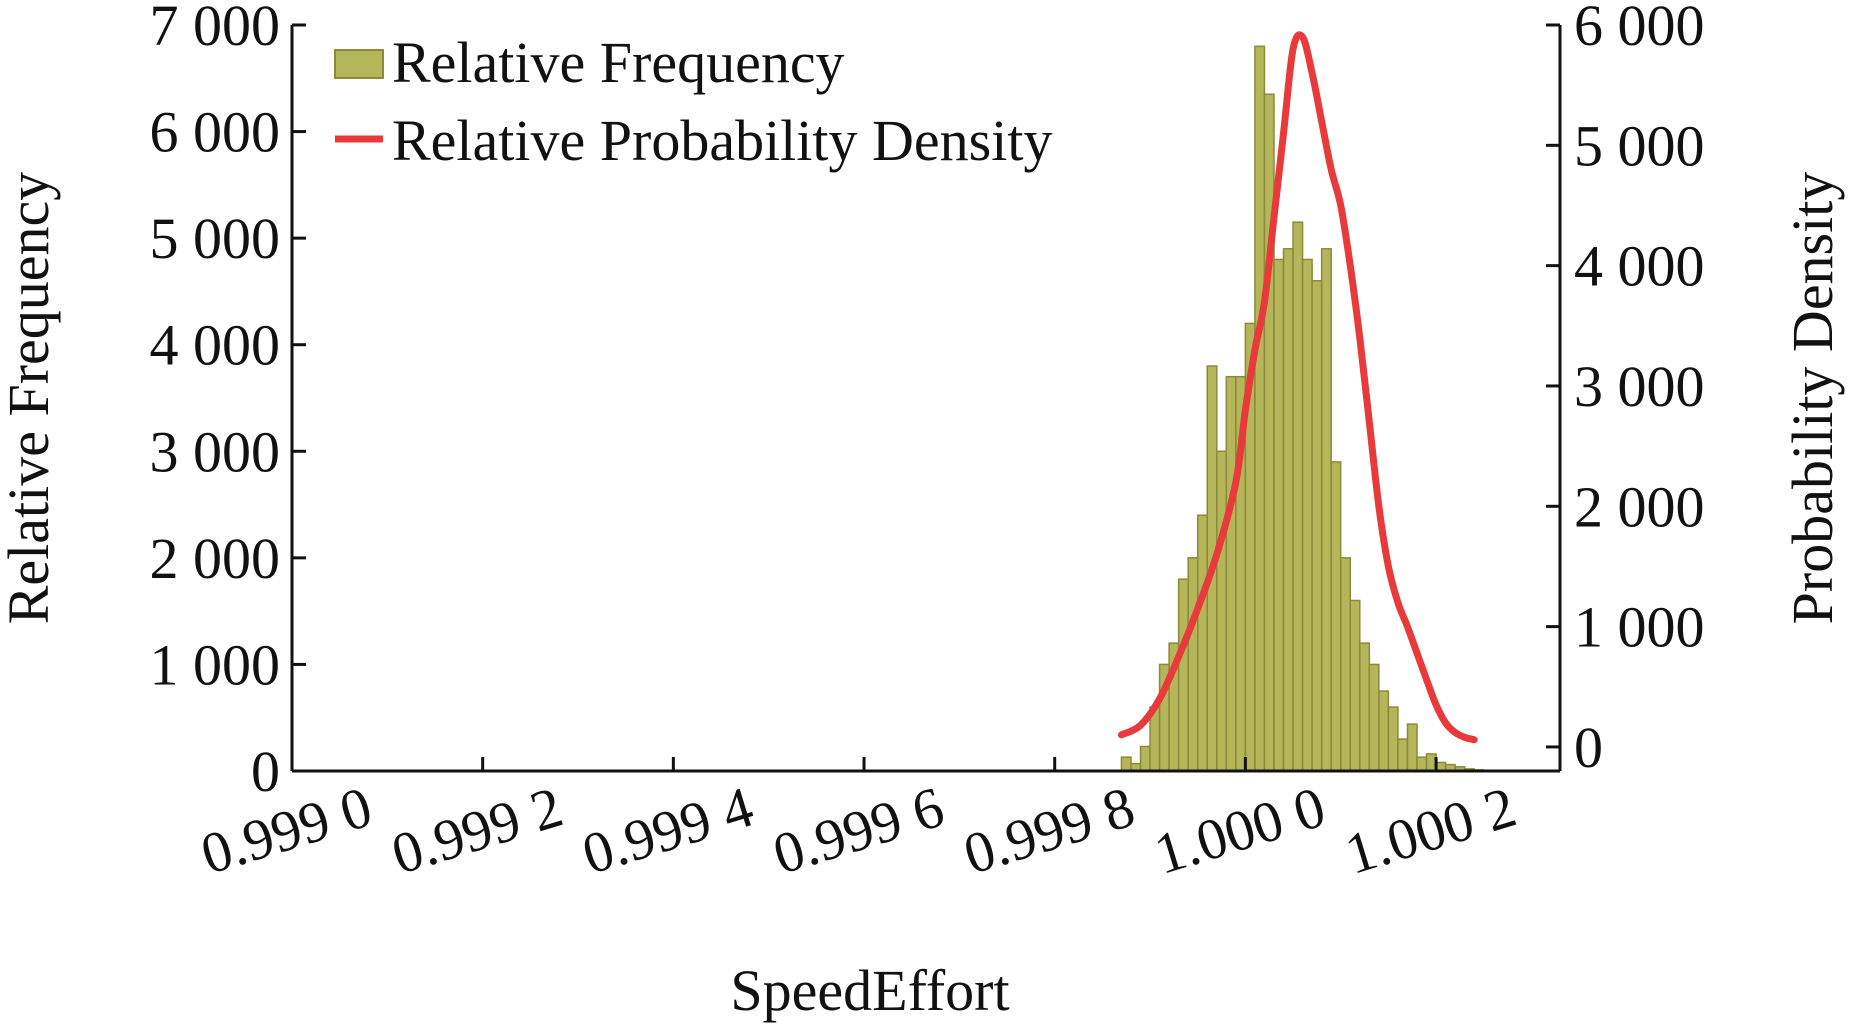 This screenshot has height=1031, width=1857. Describe the element at coordinates (30, 398) in the screenshot. I see `y-left-axis-title: Relative Frequency` at that location.